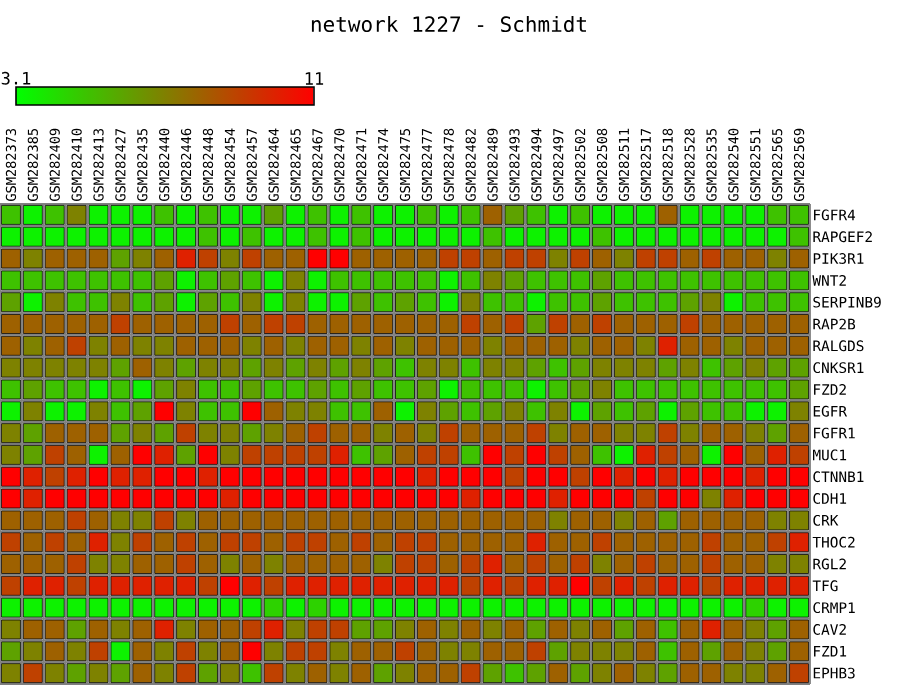 Image resolution: width=898 pixels, height=686 pixels. What do you see at coordinates (314, 78) in the screenshot?
I see `color-bar-label: 11` at bounding box center [314, 78].